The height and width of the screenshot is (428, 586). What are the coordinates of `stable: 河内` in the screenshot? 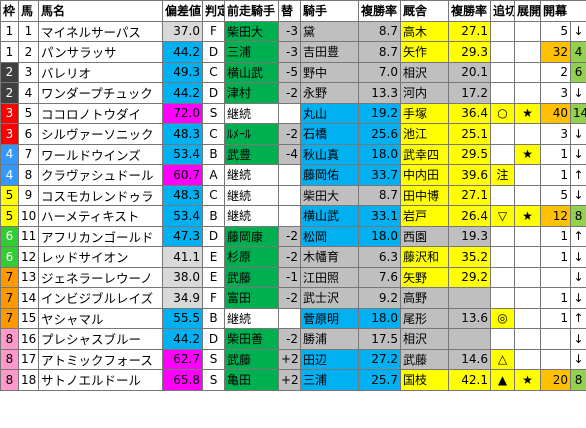 It's located at (424, 93).